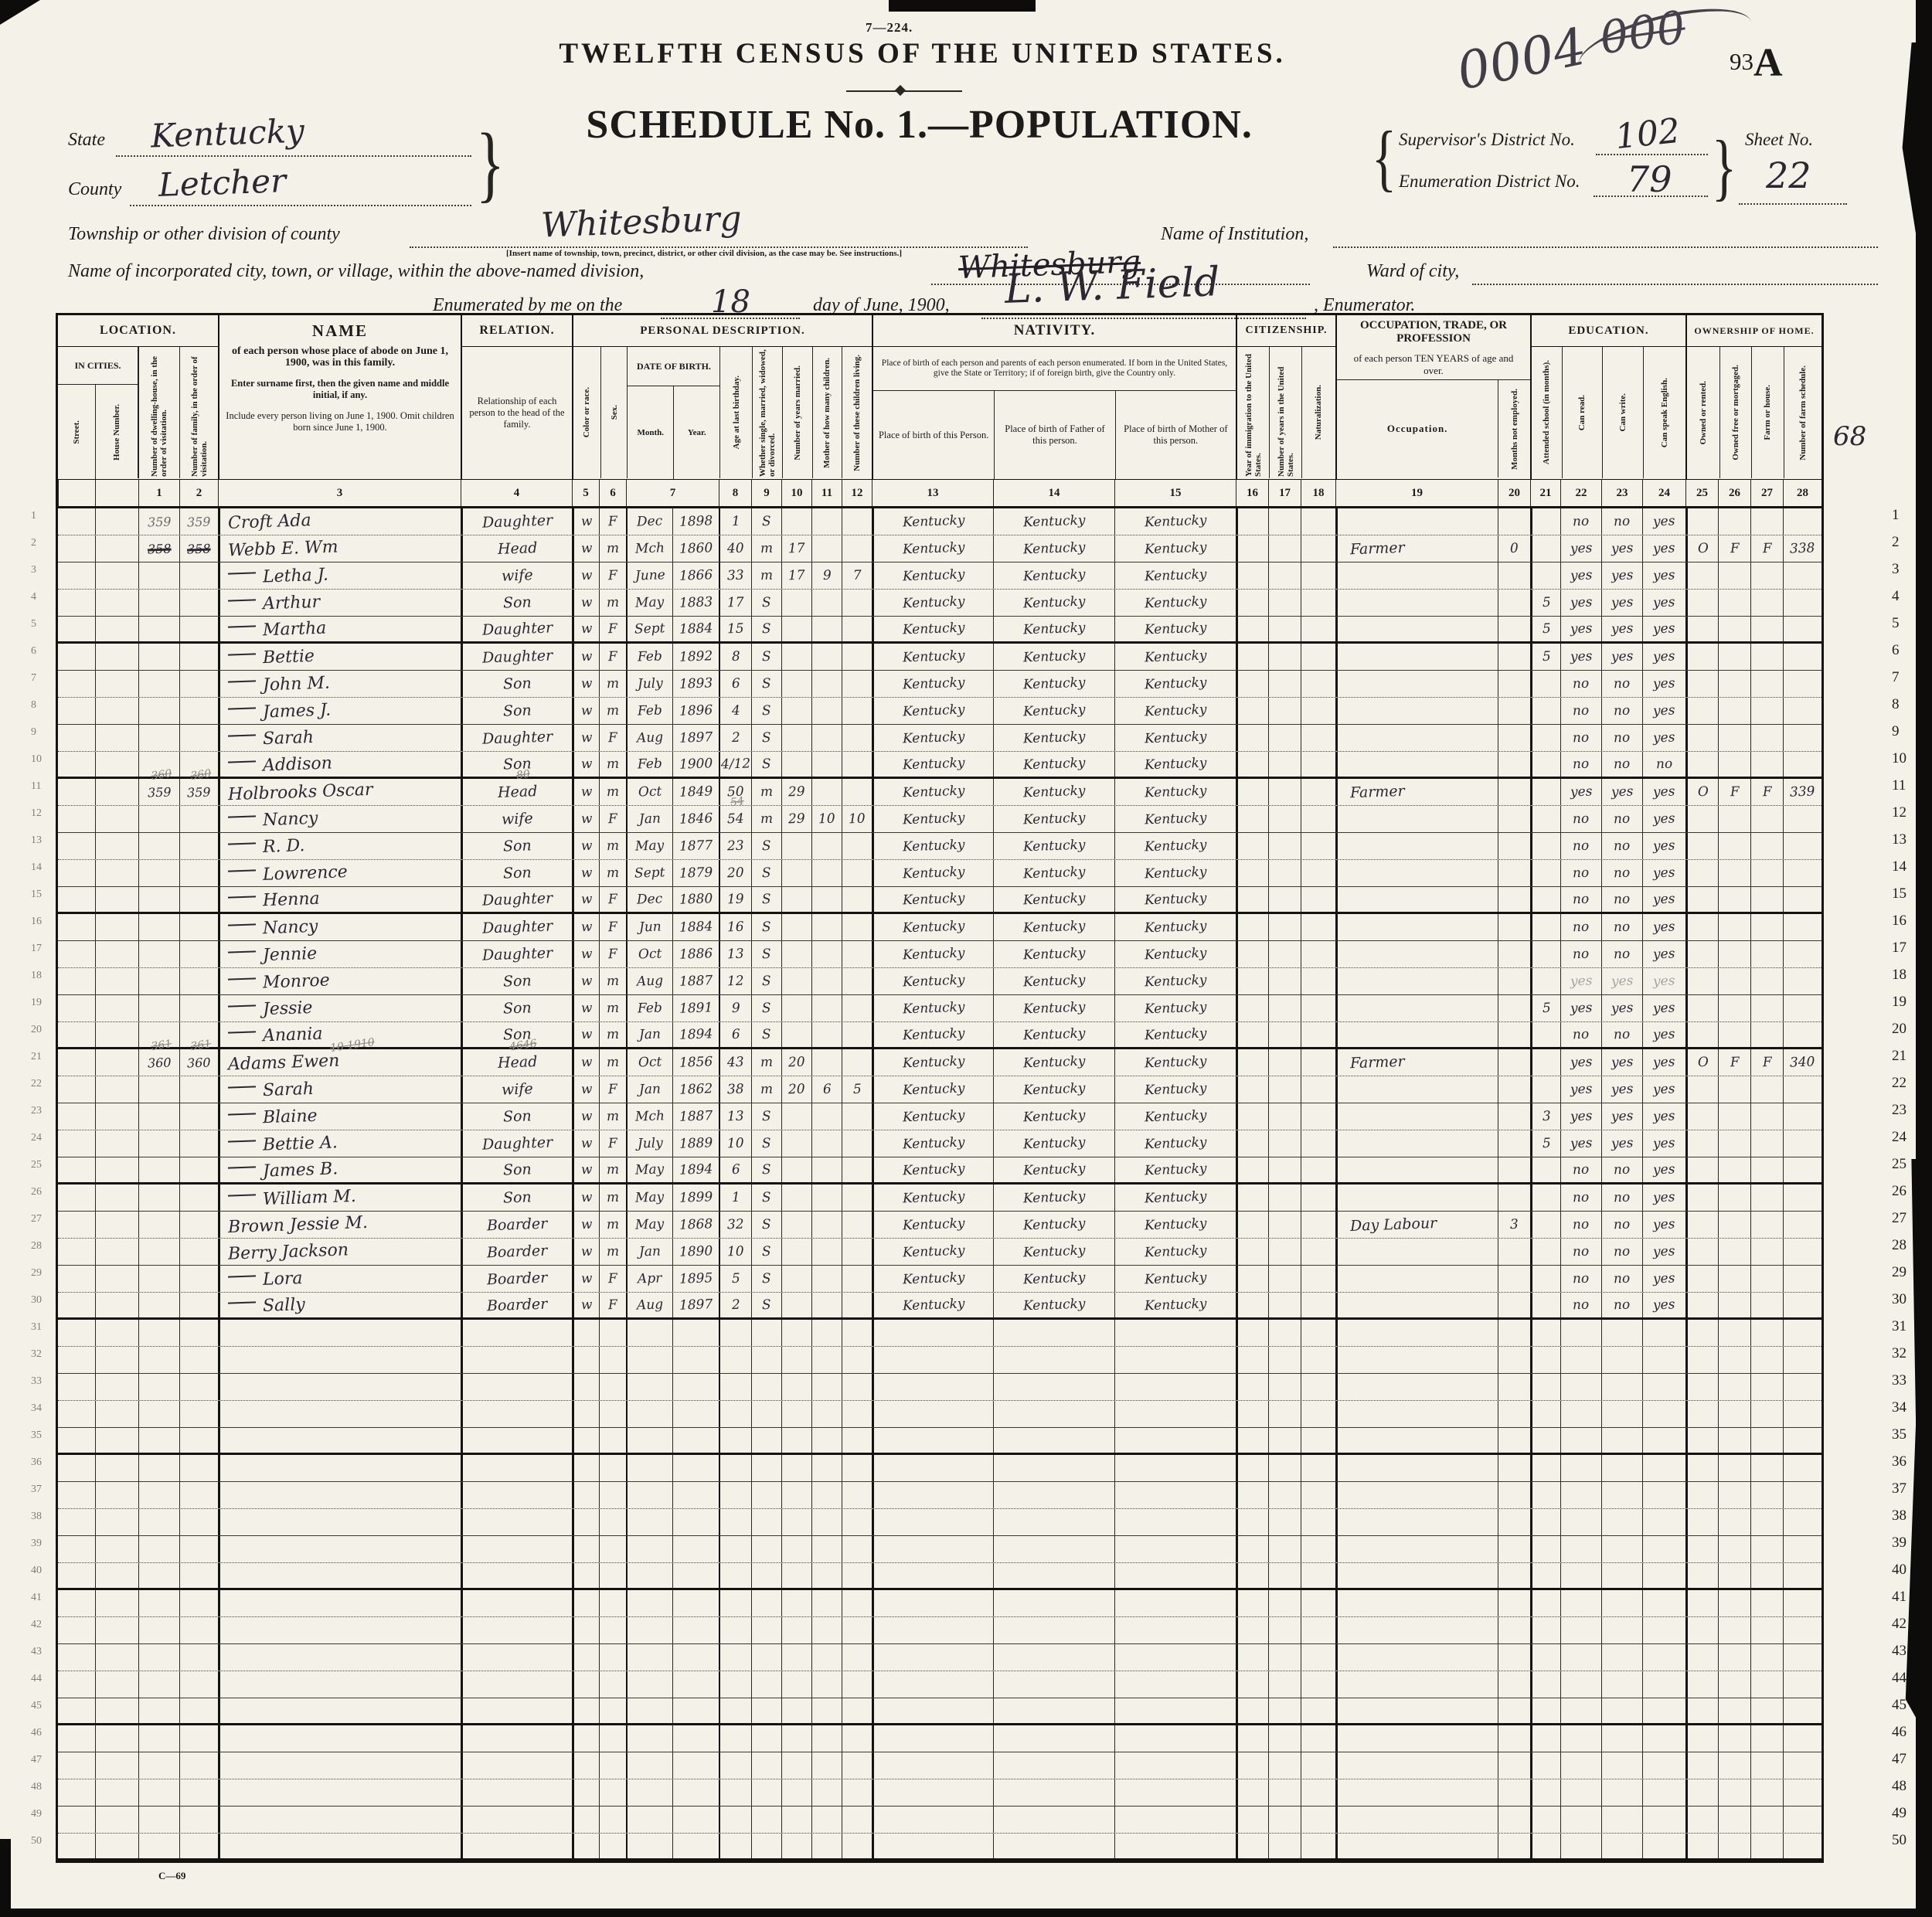  What do you see at coordinates (797, 1089) in the screenshot?
I see `handwritten-yrsm: 20` at bounding box center [797, 1089].